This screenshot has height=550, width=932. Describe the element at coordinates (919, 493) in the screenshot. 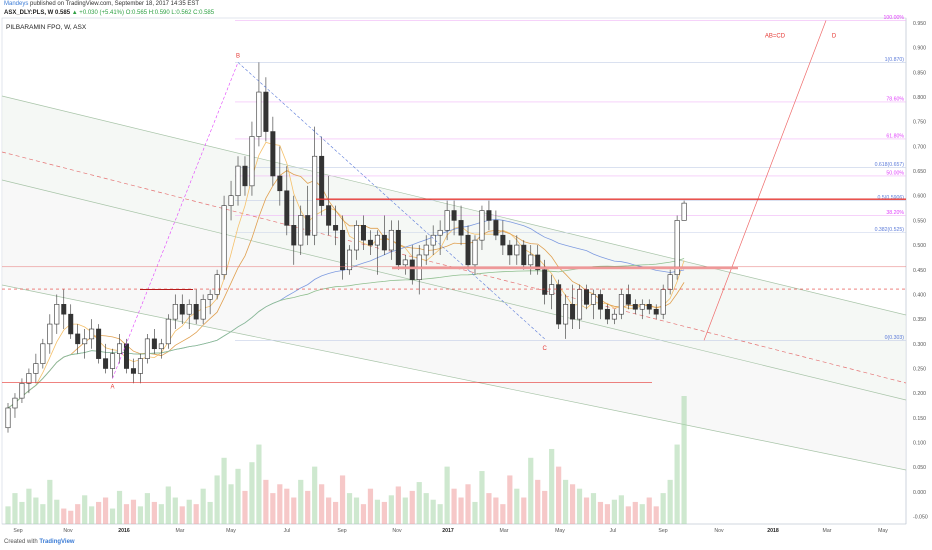

I see `y-tick-label: 0.000` at that location.